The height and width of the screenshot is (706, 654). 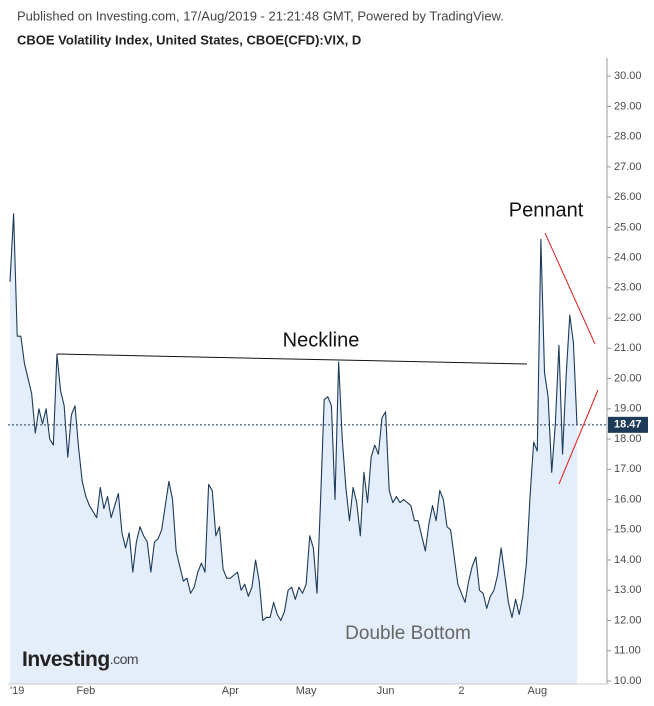 What do you see at coordinates (628, 560) in the screenshot?
I see `y-tick-label: 14.00` at bounding box center [628, 560].